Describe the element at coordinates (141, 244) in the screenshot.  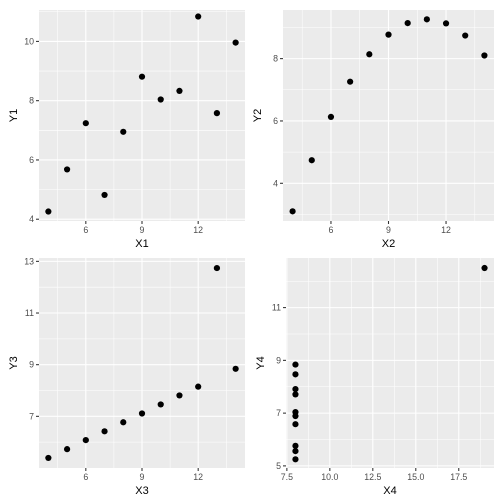
I see `x-axis-title: X1` at that location.